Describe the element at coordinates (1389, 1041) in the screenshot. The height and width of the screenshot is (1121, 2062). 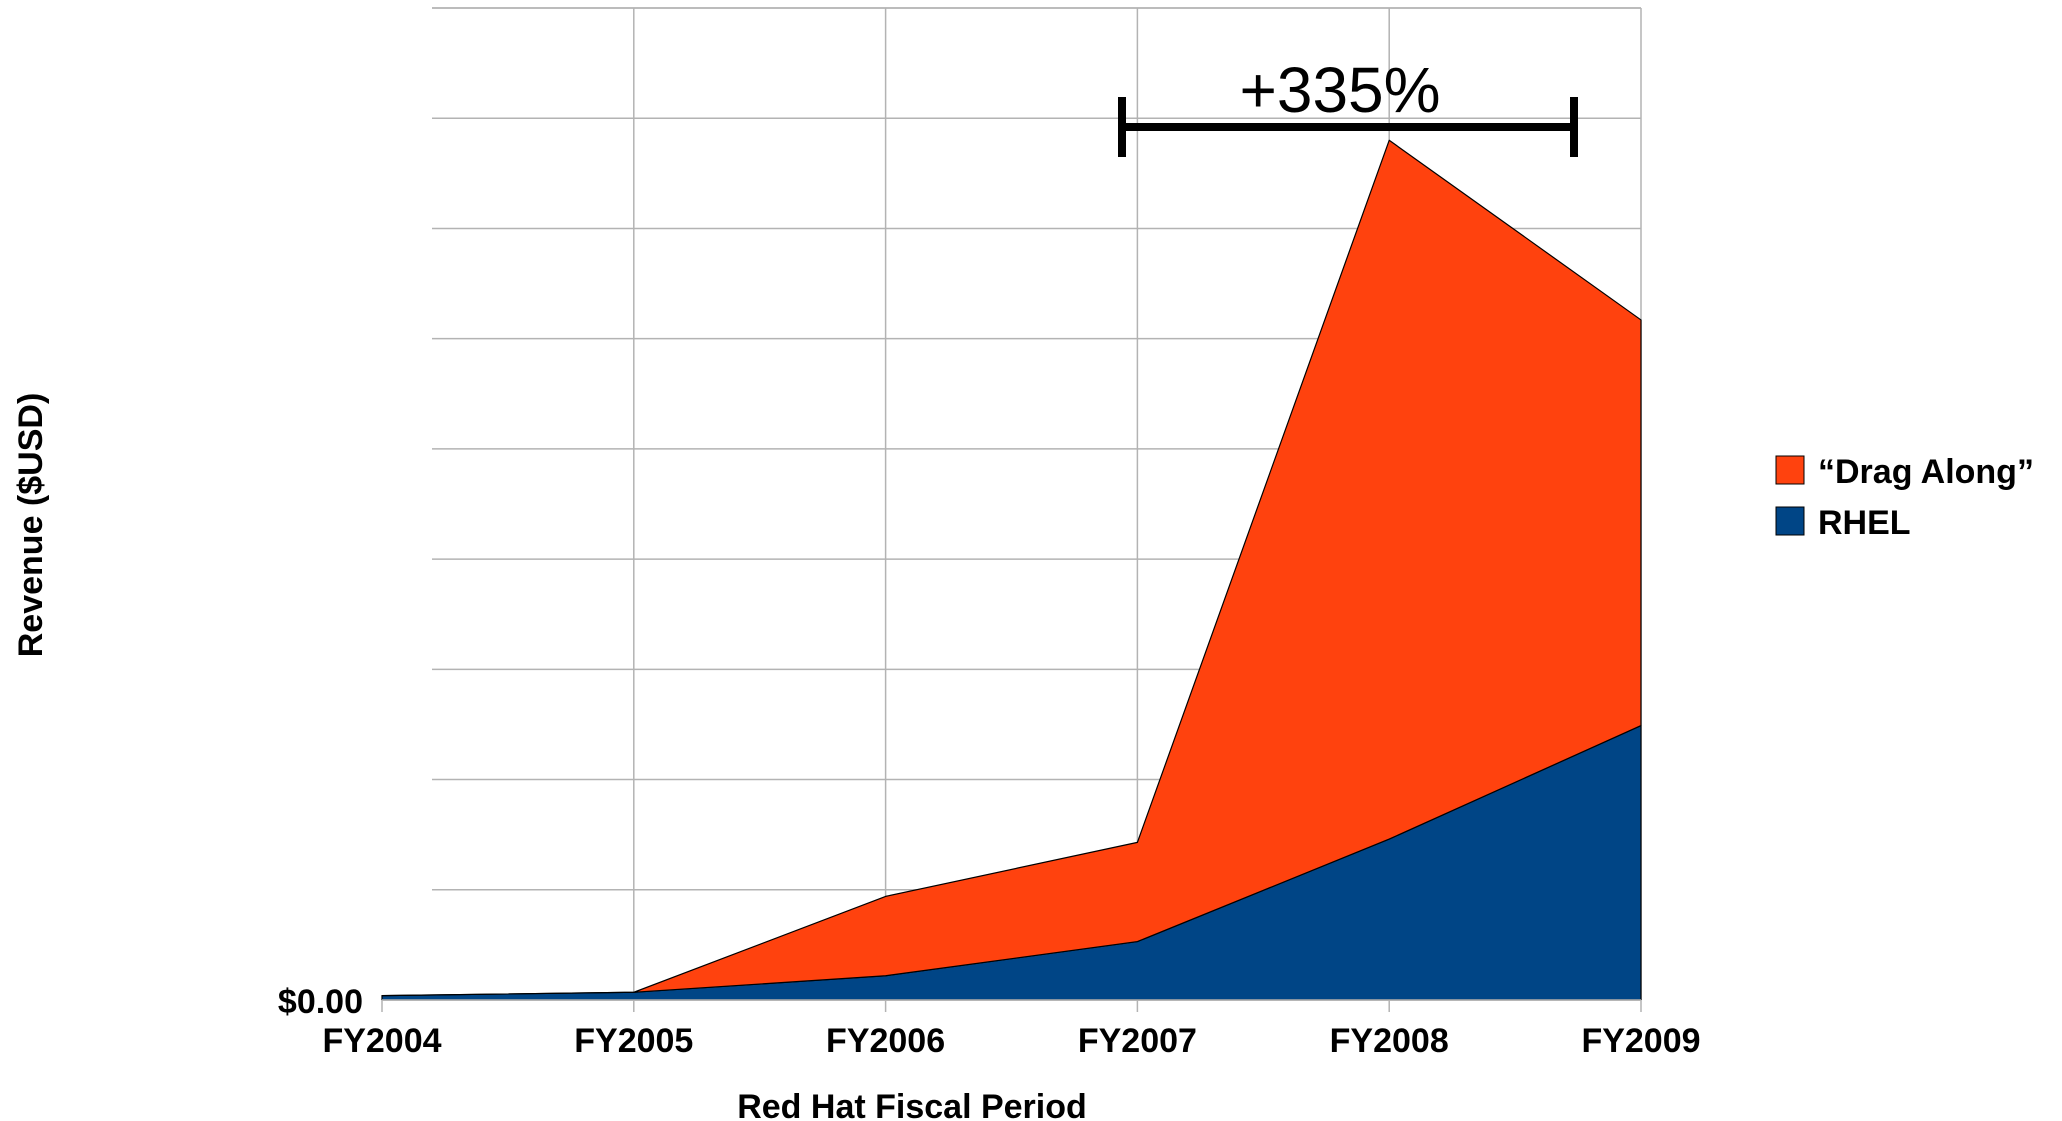
I see `x-tick-label-fy2008: FY2008` at that location.